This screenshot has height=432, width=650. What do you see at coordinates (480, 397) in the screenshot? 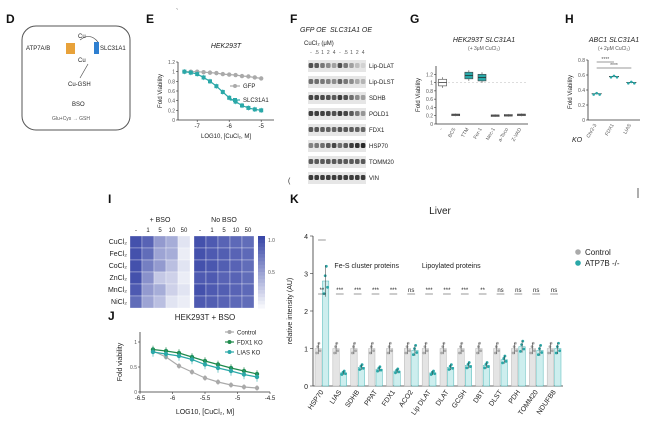
I see `x-tick-label: DBT` at bounding box center [480, 397].